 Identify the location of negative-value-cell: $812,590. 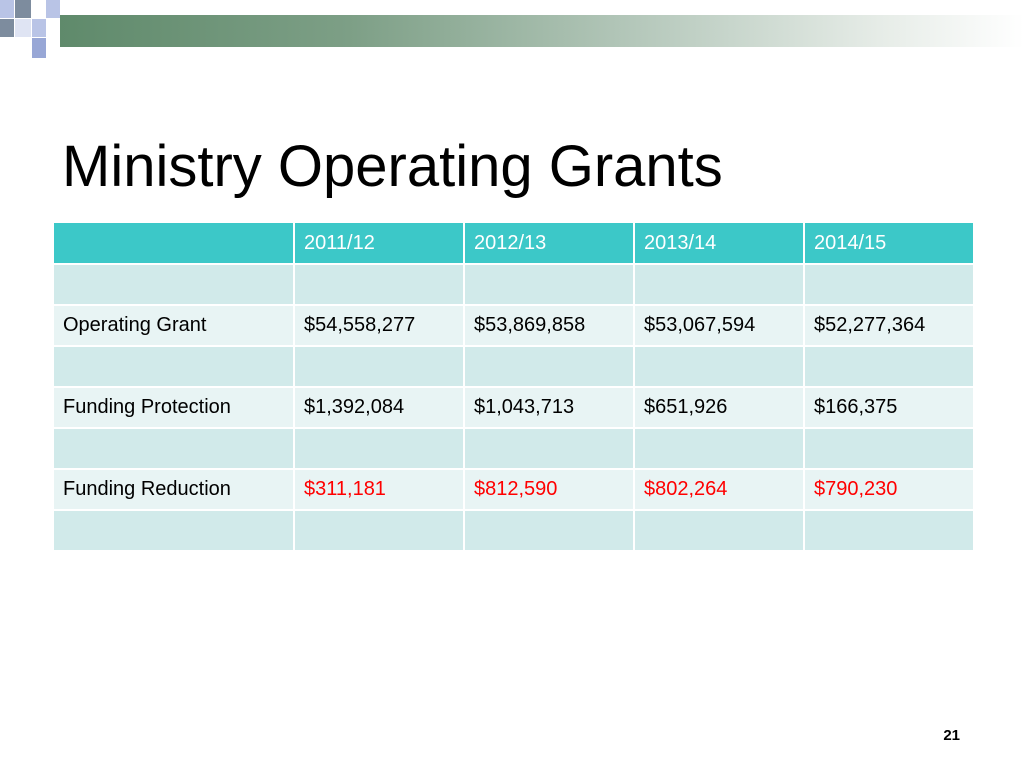
(549, 489).